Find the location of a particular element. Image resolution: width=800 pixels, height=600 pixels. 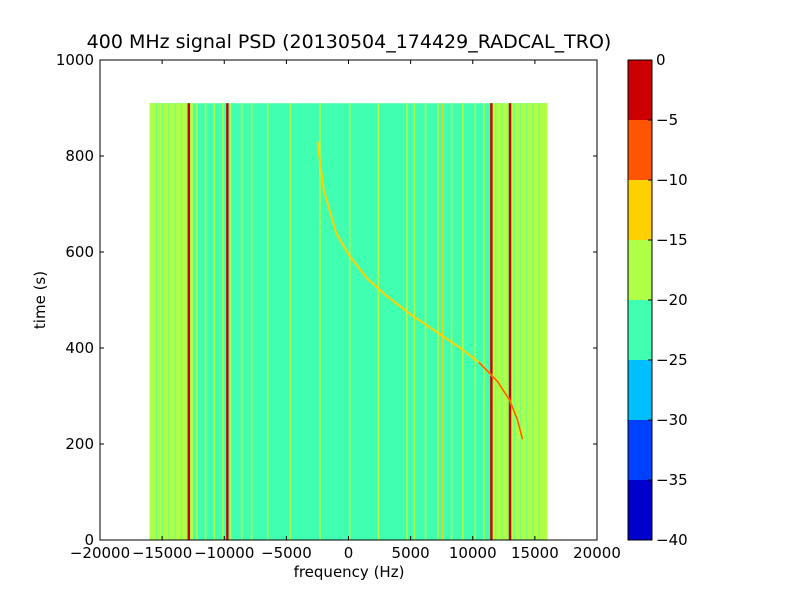

sweep-curve-hot-segment is located at coordinates (501, 400).